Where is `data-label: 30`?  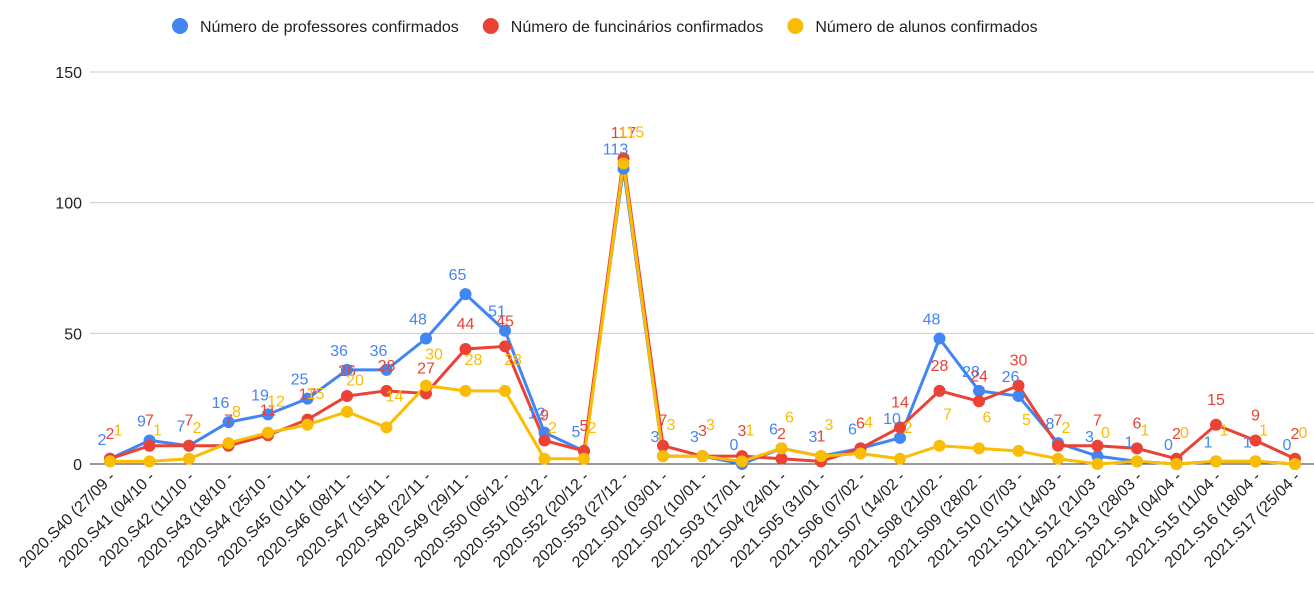
data-label: 30 is located at coordinates (1019, 361).